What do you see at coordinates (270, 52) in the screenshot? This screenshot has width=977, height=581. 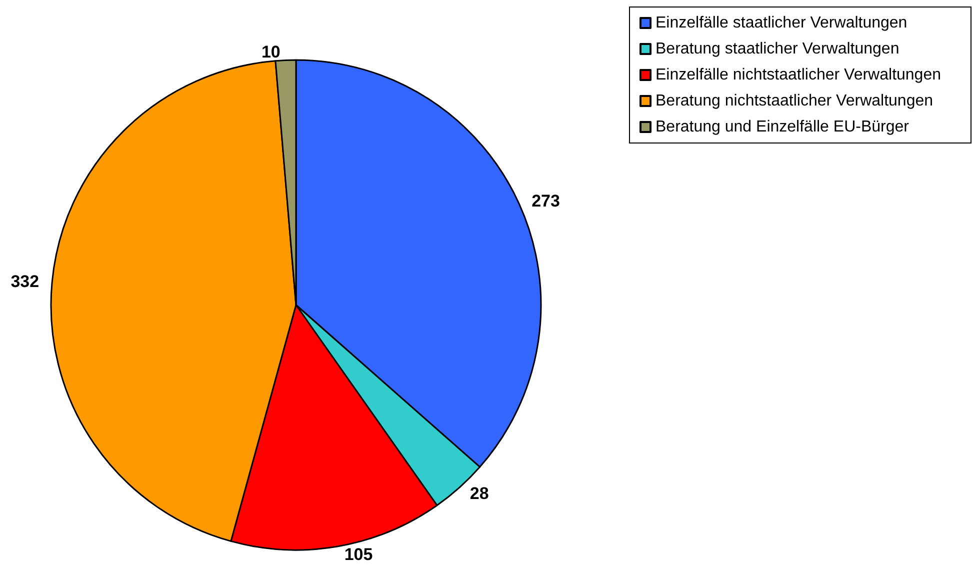 I see `data-label: 10` at bounding box center [270, 52].